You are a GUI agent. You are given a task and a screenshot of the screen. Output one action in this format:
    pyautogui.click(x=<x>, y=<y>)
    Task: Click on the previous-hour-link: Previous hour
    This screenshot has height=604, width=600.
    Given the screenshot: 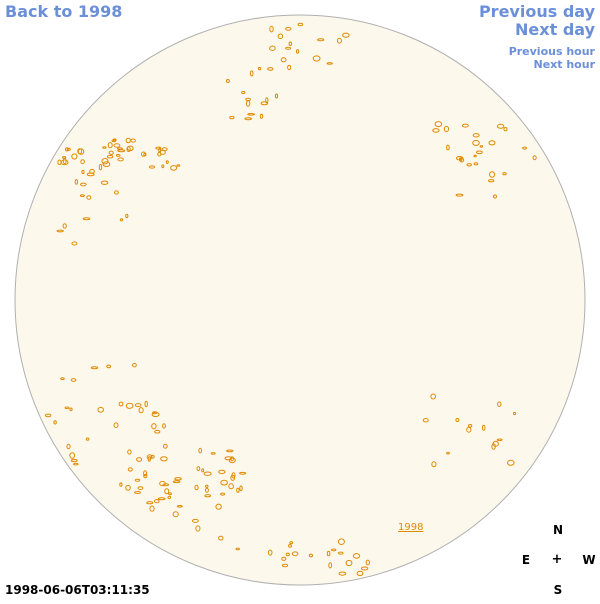 What is the action you would take?
    pyautogui.click(x=551, y=51)
    